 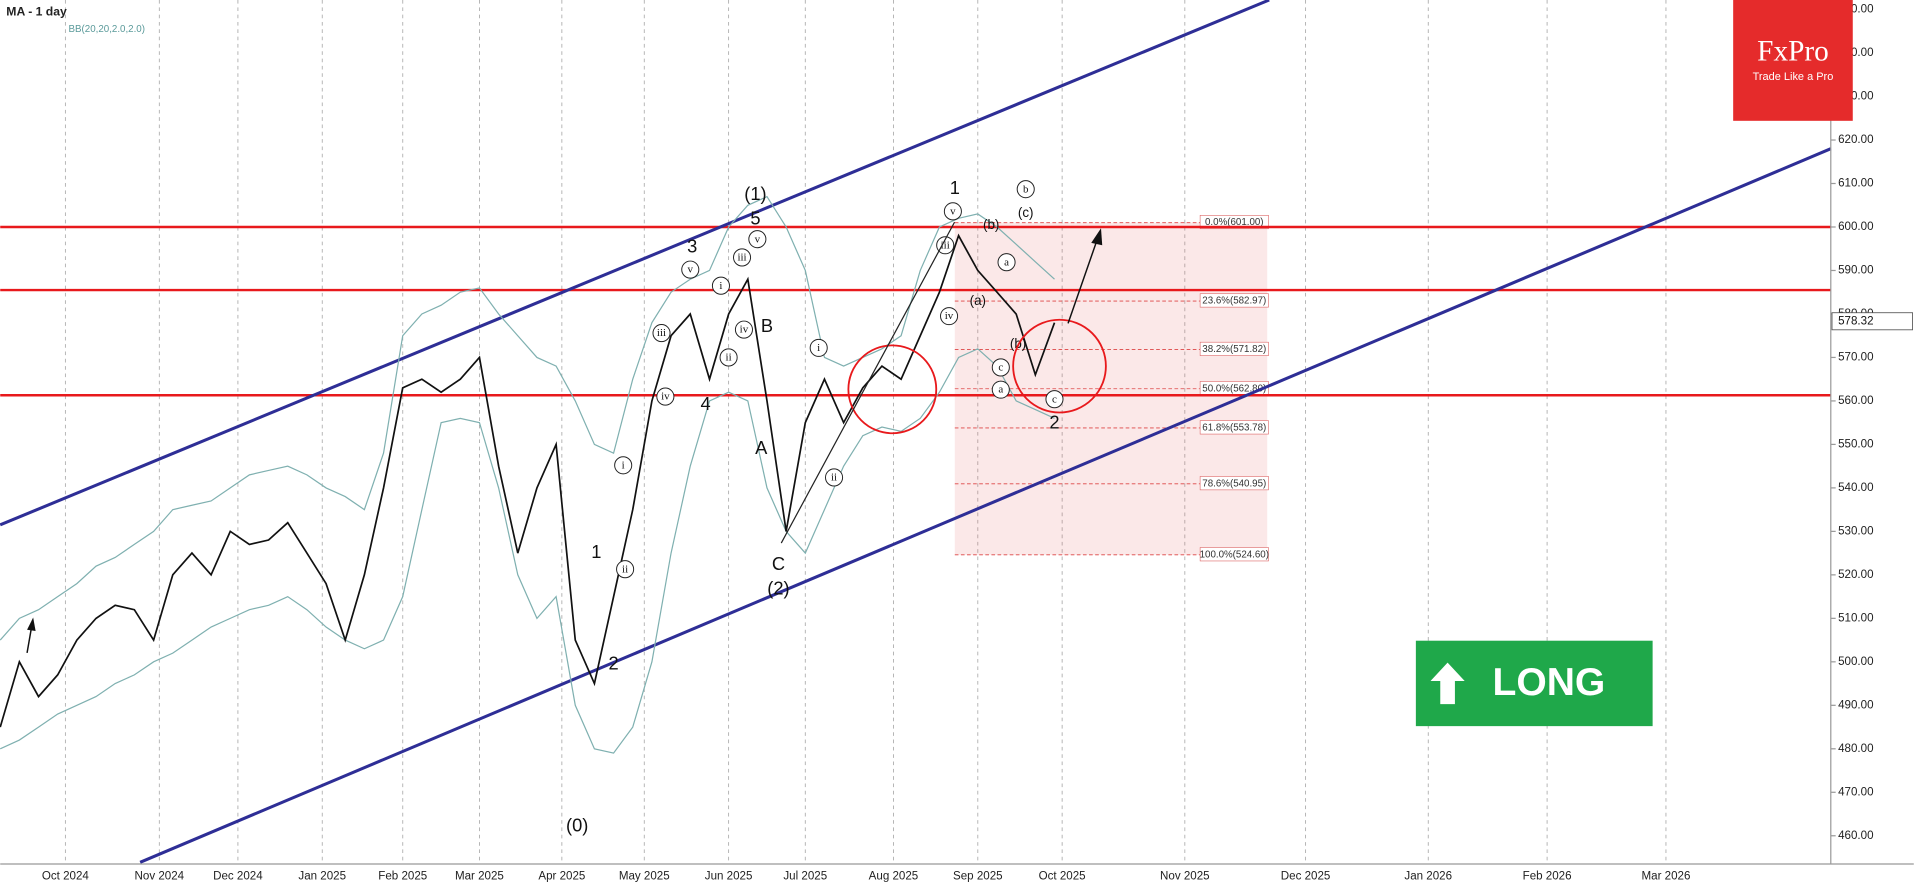 What do you see at coordinates (1185, 876) in the screenshot?
I see `x-tick-label: Nov 2025` at bounding box center [1185, 876].